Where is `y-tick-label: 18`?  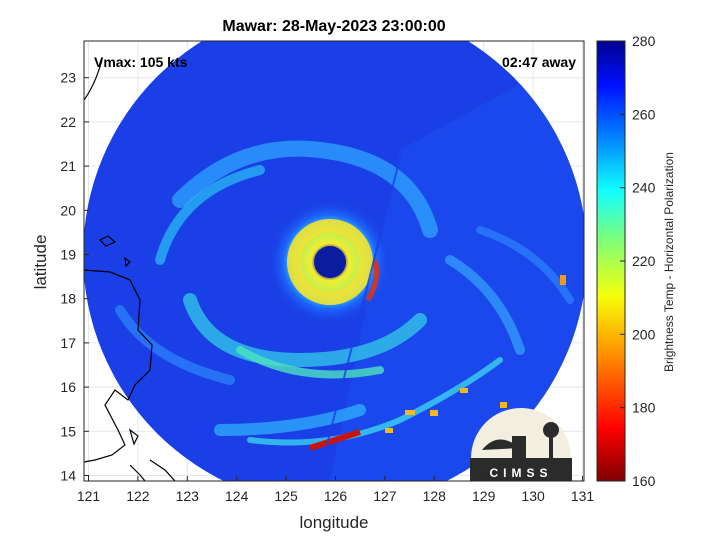
y-tick-label: 18 is located at coordinates (68, 299).